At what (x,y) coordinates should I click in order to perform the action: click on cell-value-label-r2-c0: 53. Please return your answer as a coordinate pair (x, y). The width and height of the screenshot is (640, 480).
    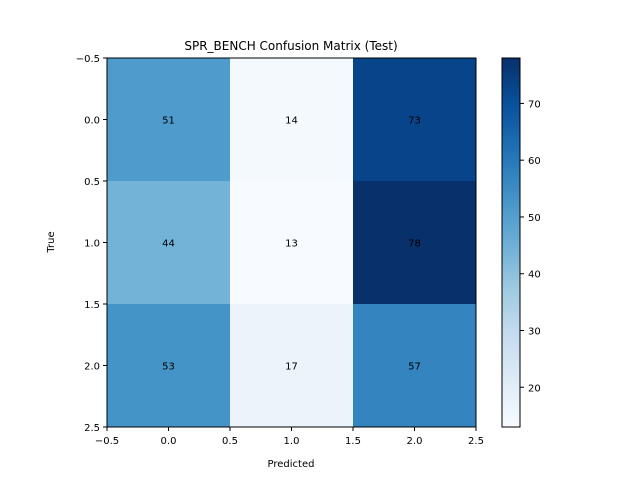
    Looking at the image, I should click on (168, 367).